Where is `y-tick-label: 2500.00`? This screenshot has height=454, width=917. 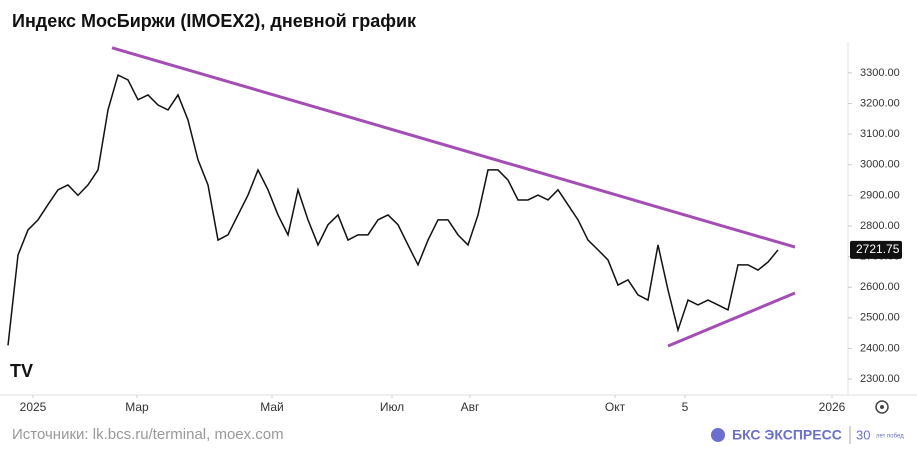 y-tick-label: 2500.00 is located at coordinates (880, 318).